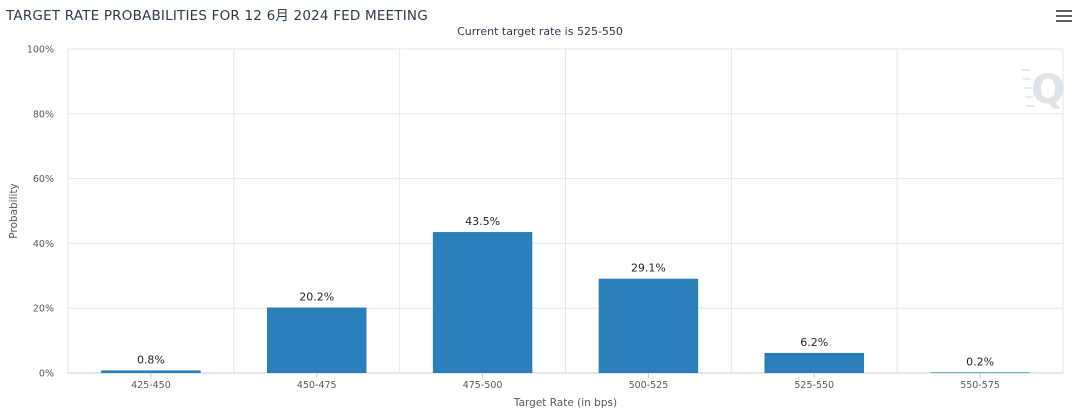 Image resolution: width=1080 pixels, height=412 pixels. Describe the element at coordinates (648, 268) in the screenshot. I see `data-label: 29.1%` at that location.